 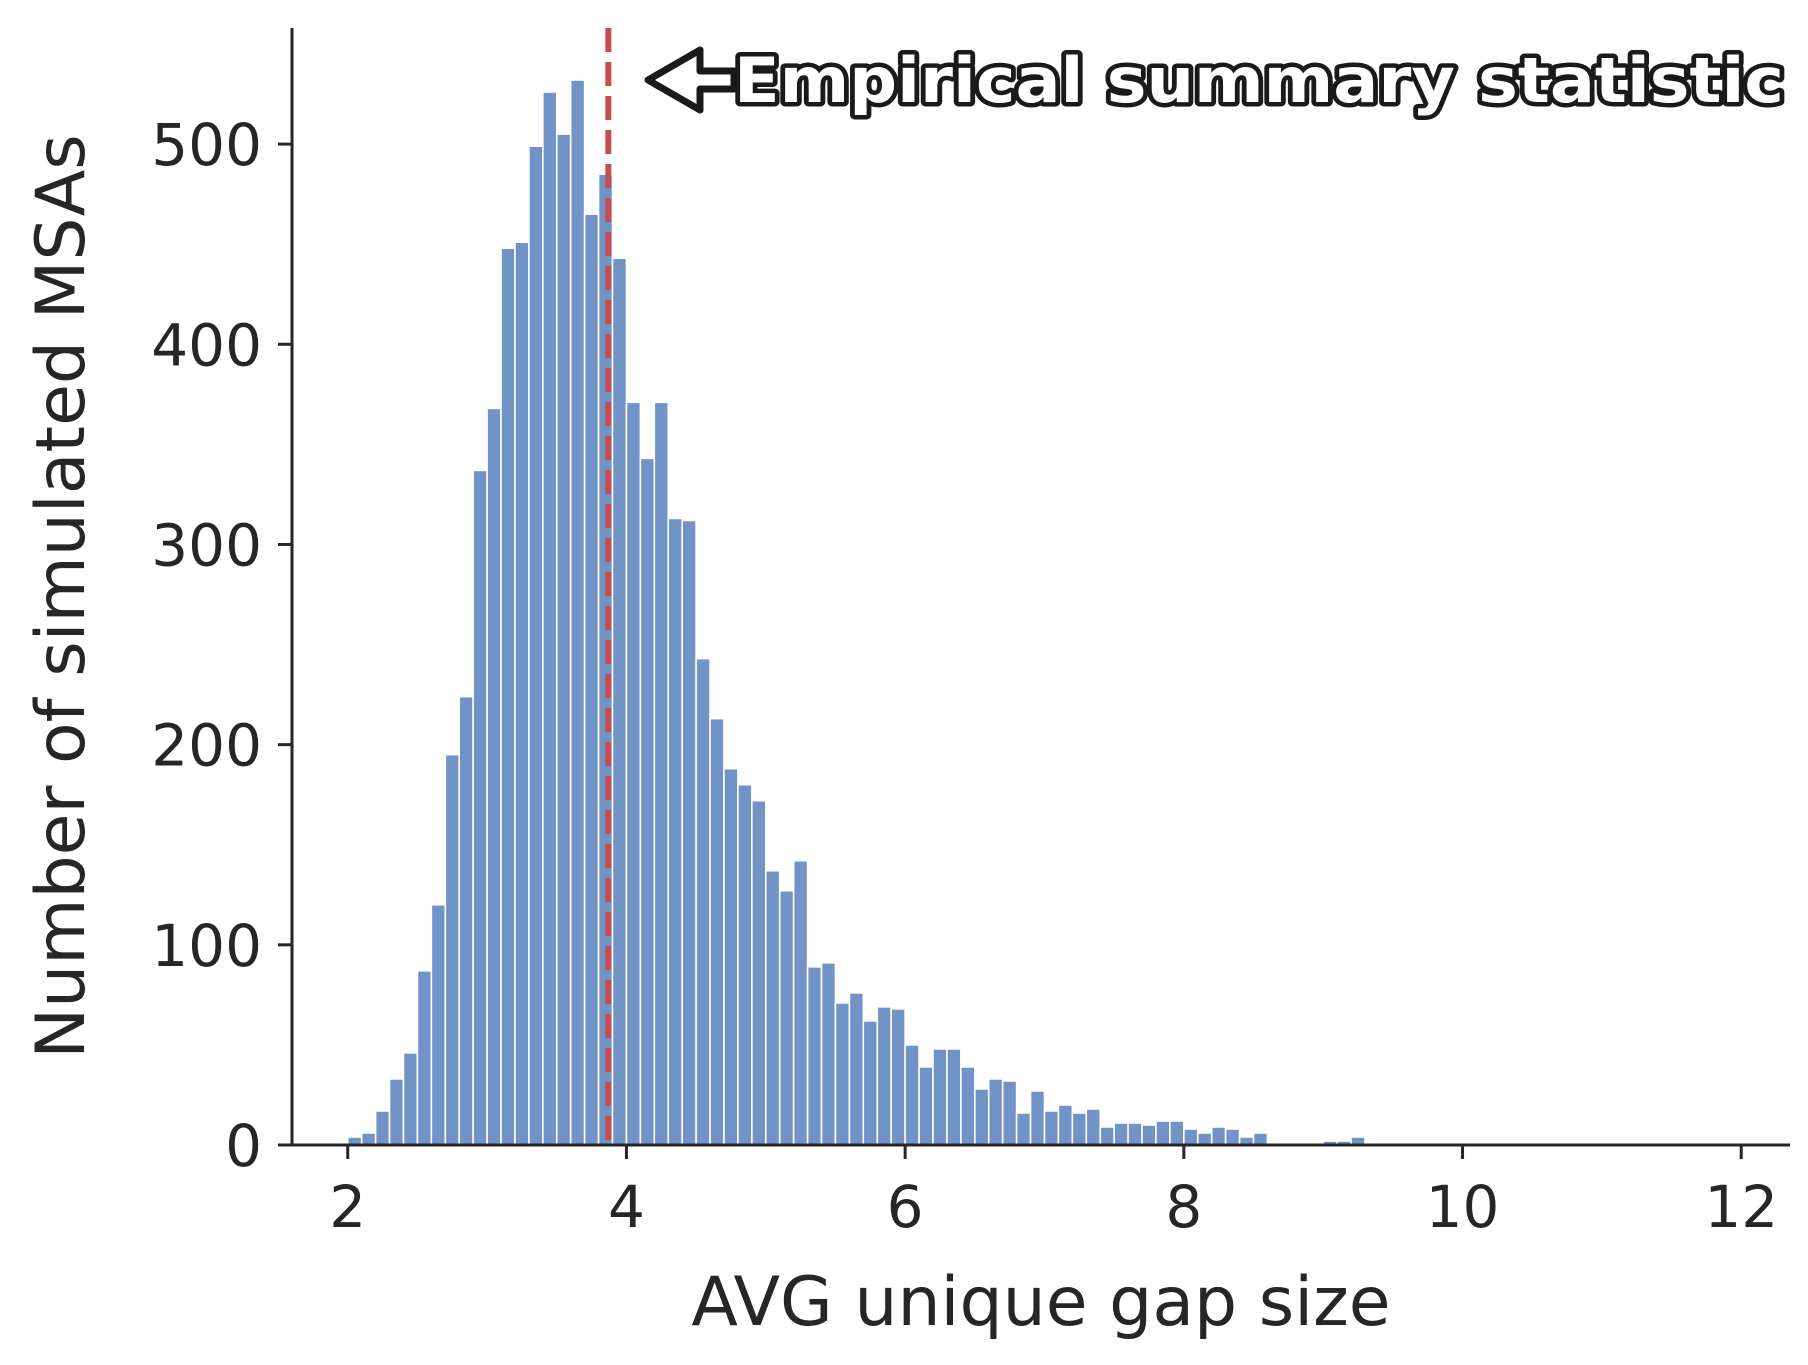 I want to click on y-tick-label: 500, so click(x=206, y=145).